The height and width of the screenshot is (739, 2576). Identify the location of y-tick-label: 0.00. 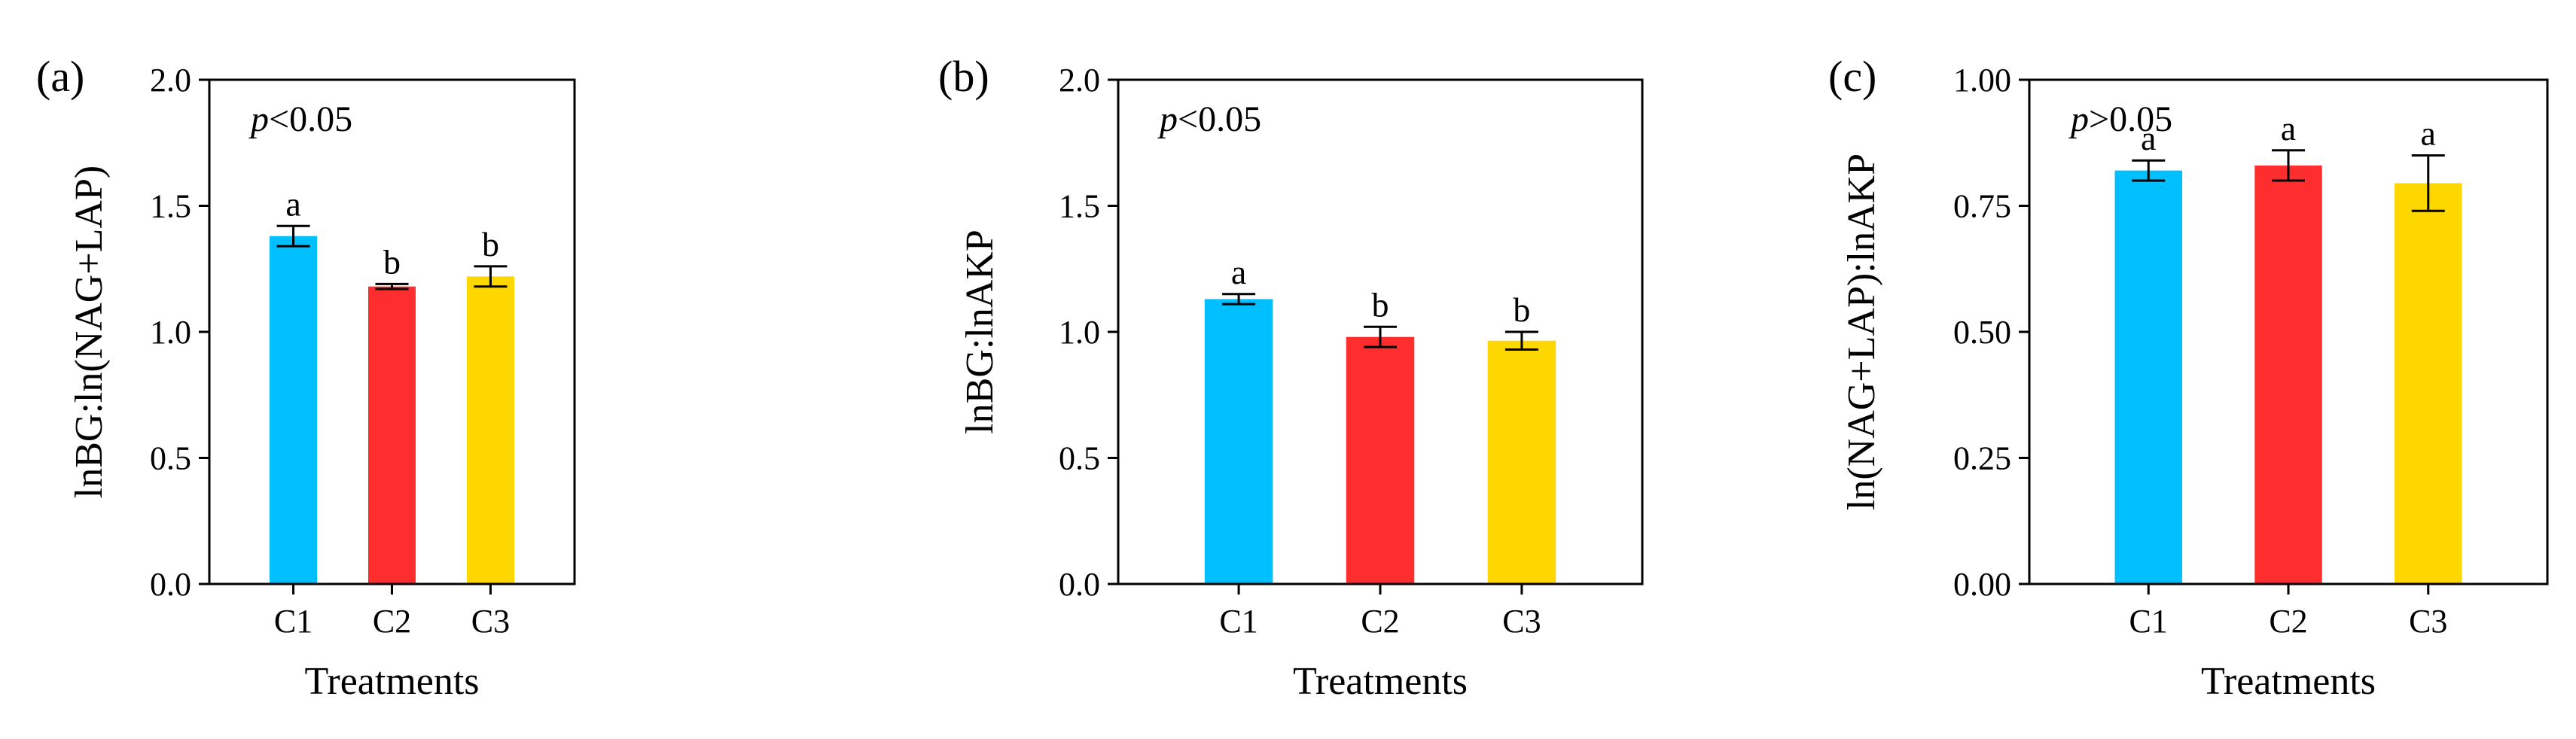
(1982, 584).